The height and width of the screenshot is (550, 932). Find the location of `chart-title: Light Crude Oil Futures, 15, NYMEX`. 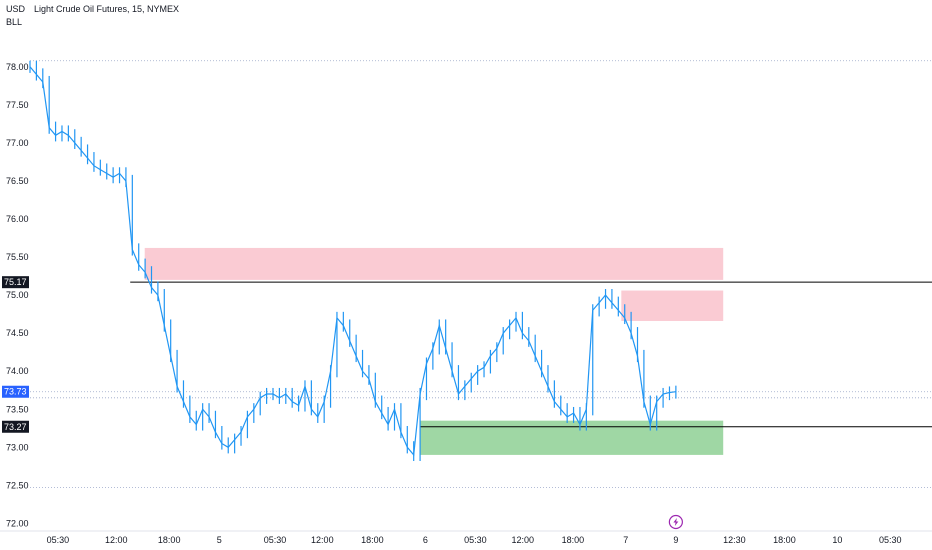

chart-title: Light Crude Oil Futures, 15, NYMEX is located at coordinates (107, 9).